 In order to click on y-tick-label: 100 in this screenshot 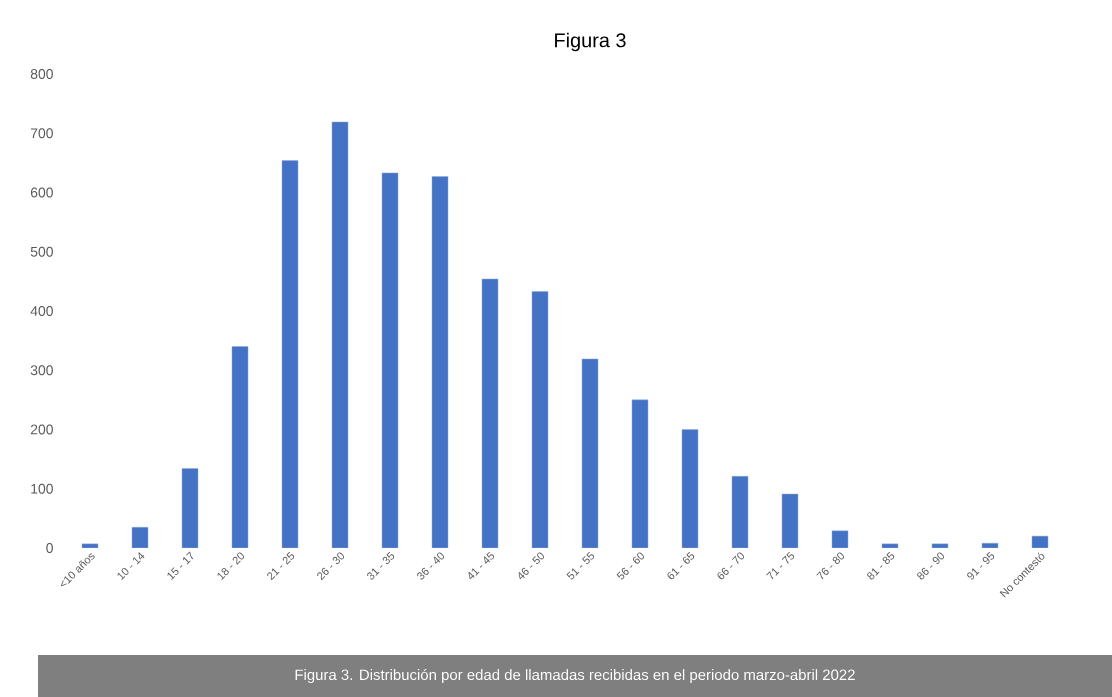, I will do `click(42, 488)`.